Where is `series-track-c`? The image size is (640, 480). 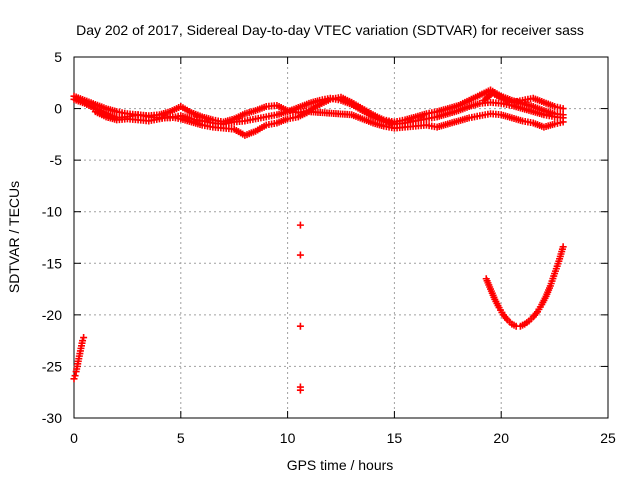
series-track-c is located at coordinates (329, 123).